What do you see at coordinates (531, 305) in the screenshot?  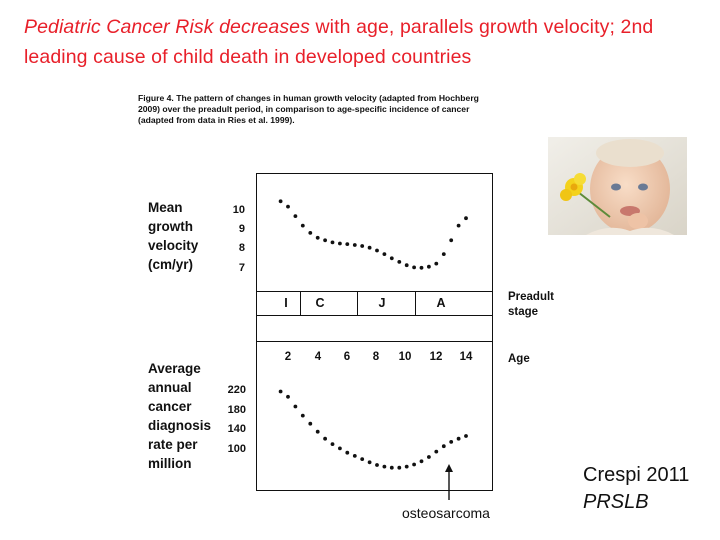 I see `preadult-stage-label: Preadult stage` at bounding box center [531, 305].